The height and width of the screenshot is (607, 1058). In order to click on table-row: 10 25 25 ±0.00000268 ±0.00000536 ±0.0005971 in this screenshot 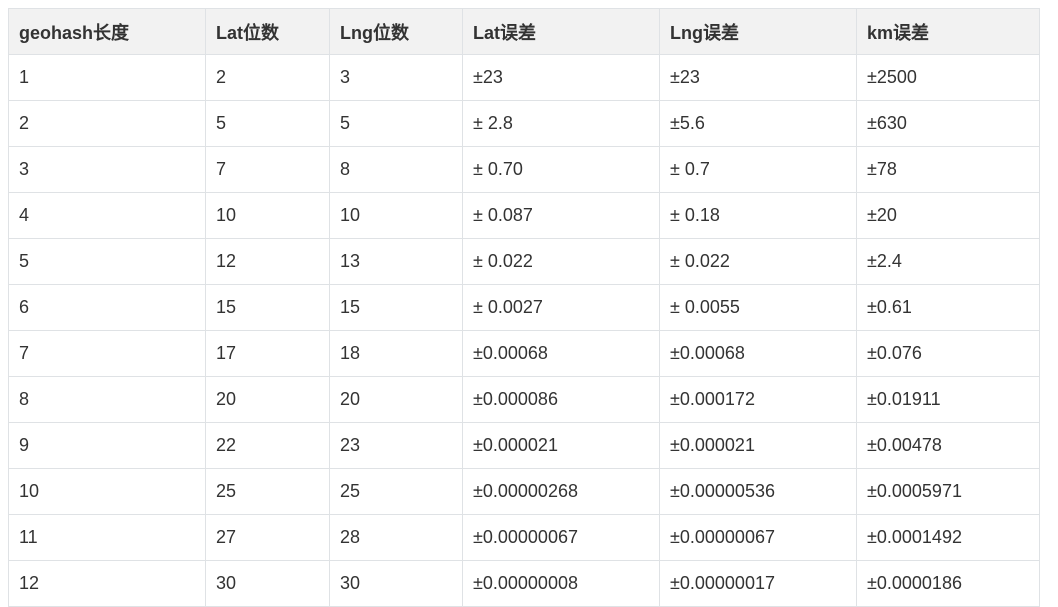, I will do `click(524, 491)`.